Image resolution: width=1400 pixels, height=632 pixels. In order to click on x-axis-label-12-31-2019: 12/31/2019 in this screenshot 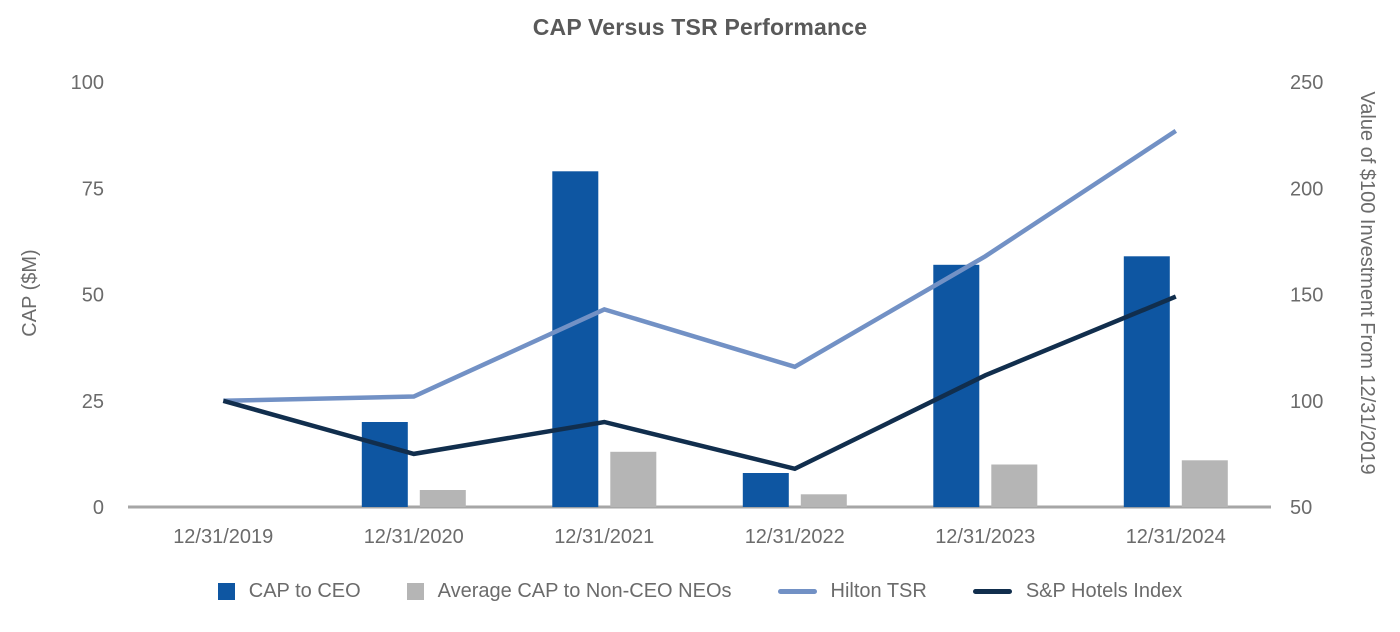, I will do `click(223, 537)`.